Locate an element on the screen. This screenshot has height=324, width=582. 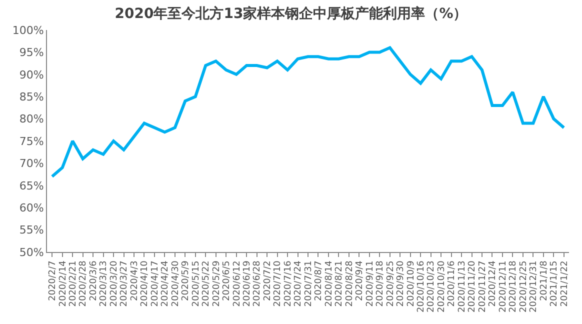
x-tick-label: 2020/8/28 is located at coordinates (349, 283).